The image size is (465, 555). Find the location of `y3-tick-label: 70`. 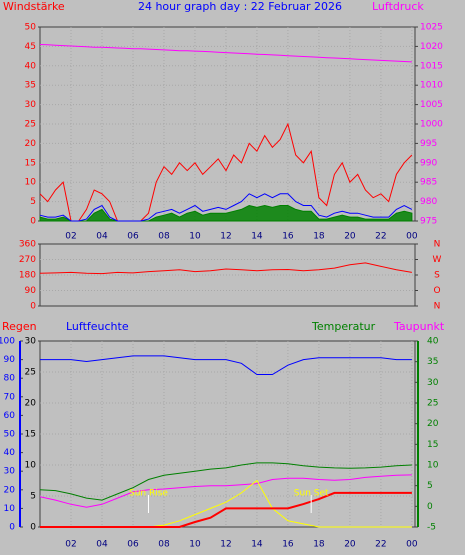

y3-tick-label: 70 is located at coordinates (10, 397).